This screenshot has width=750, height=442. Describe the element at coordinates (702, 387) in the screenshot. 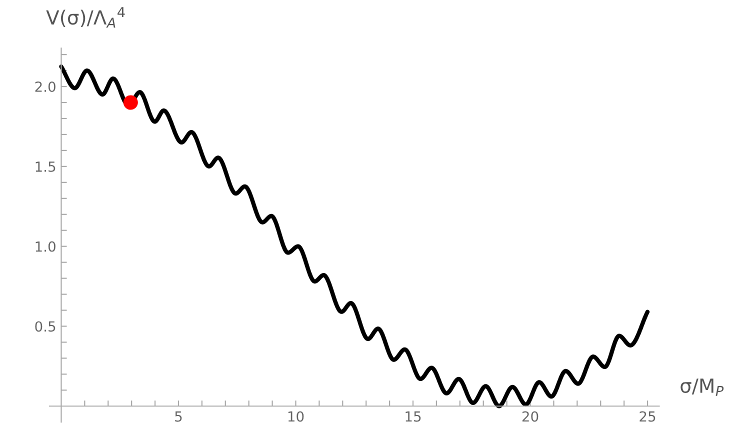

I see `x-axis-title: σ/M$_{P}$` at that location.